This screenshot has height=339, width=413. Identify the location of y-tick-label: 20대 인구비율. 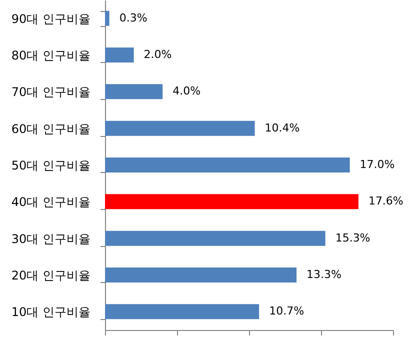
(50, 275).